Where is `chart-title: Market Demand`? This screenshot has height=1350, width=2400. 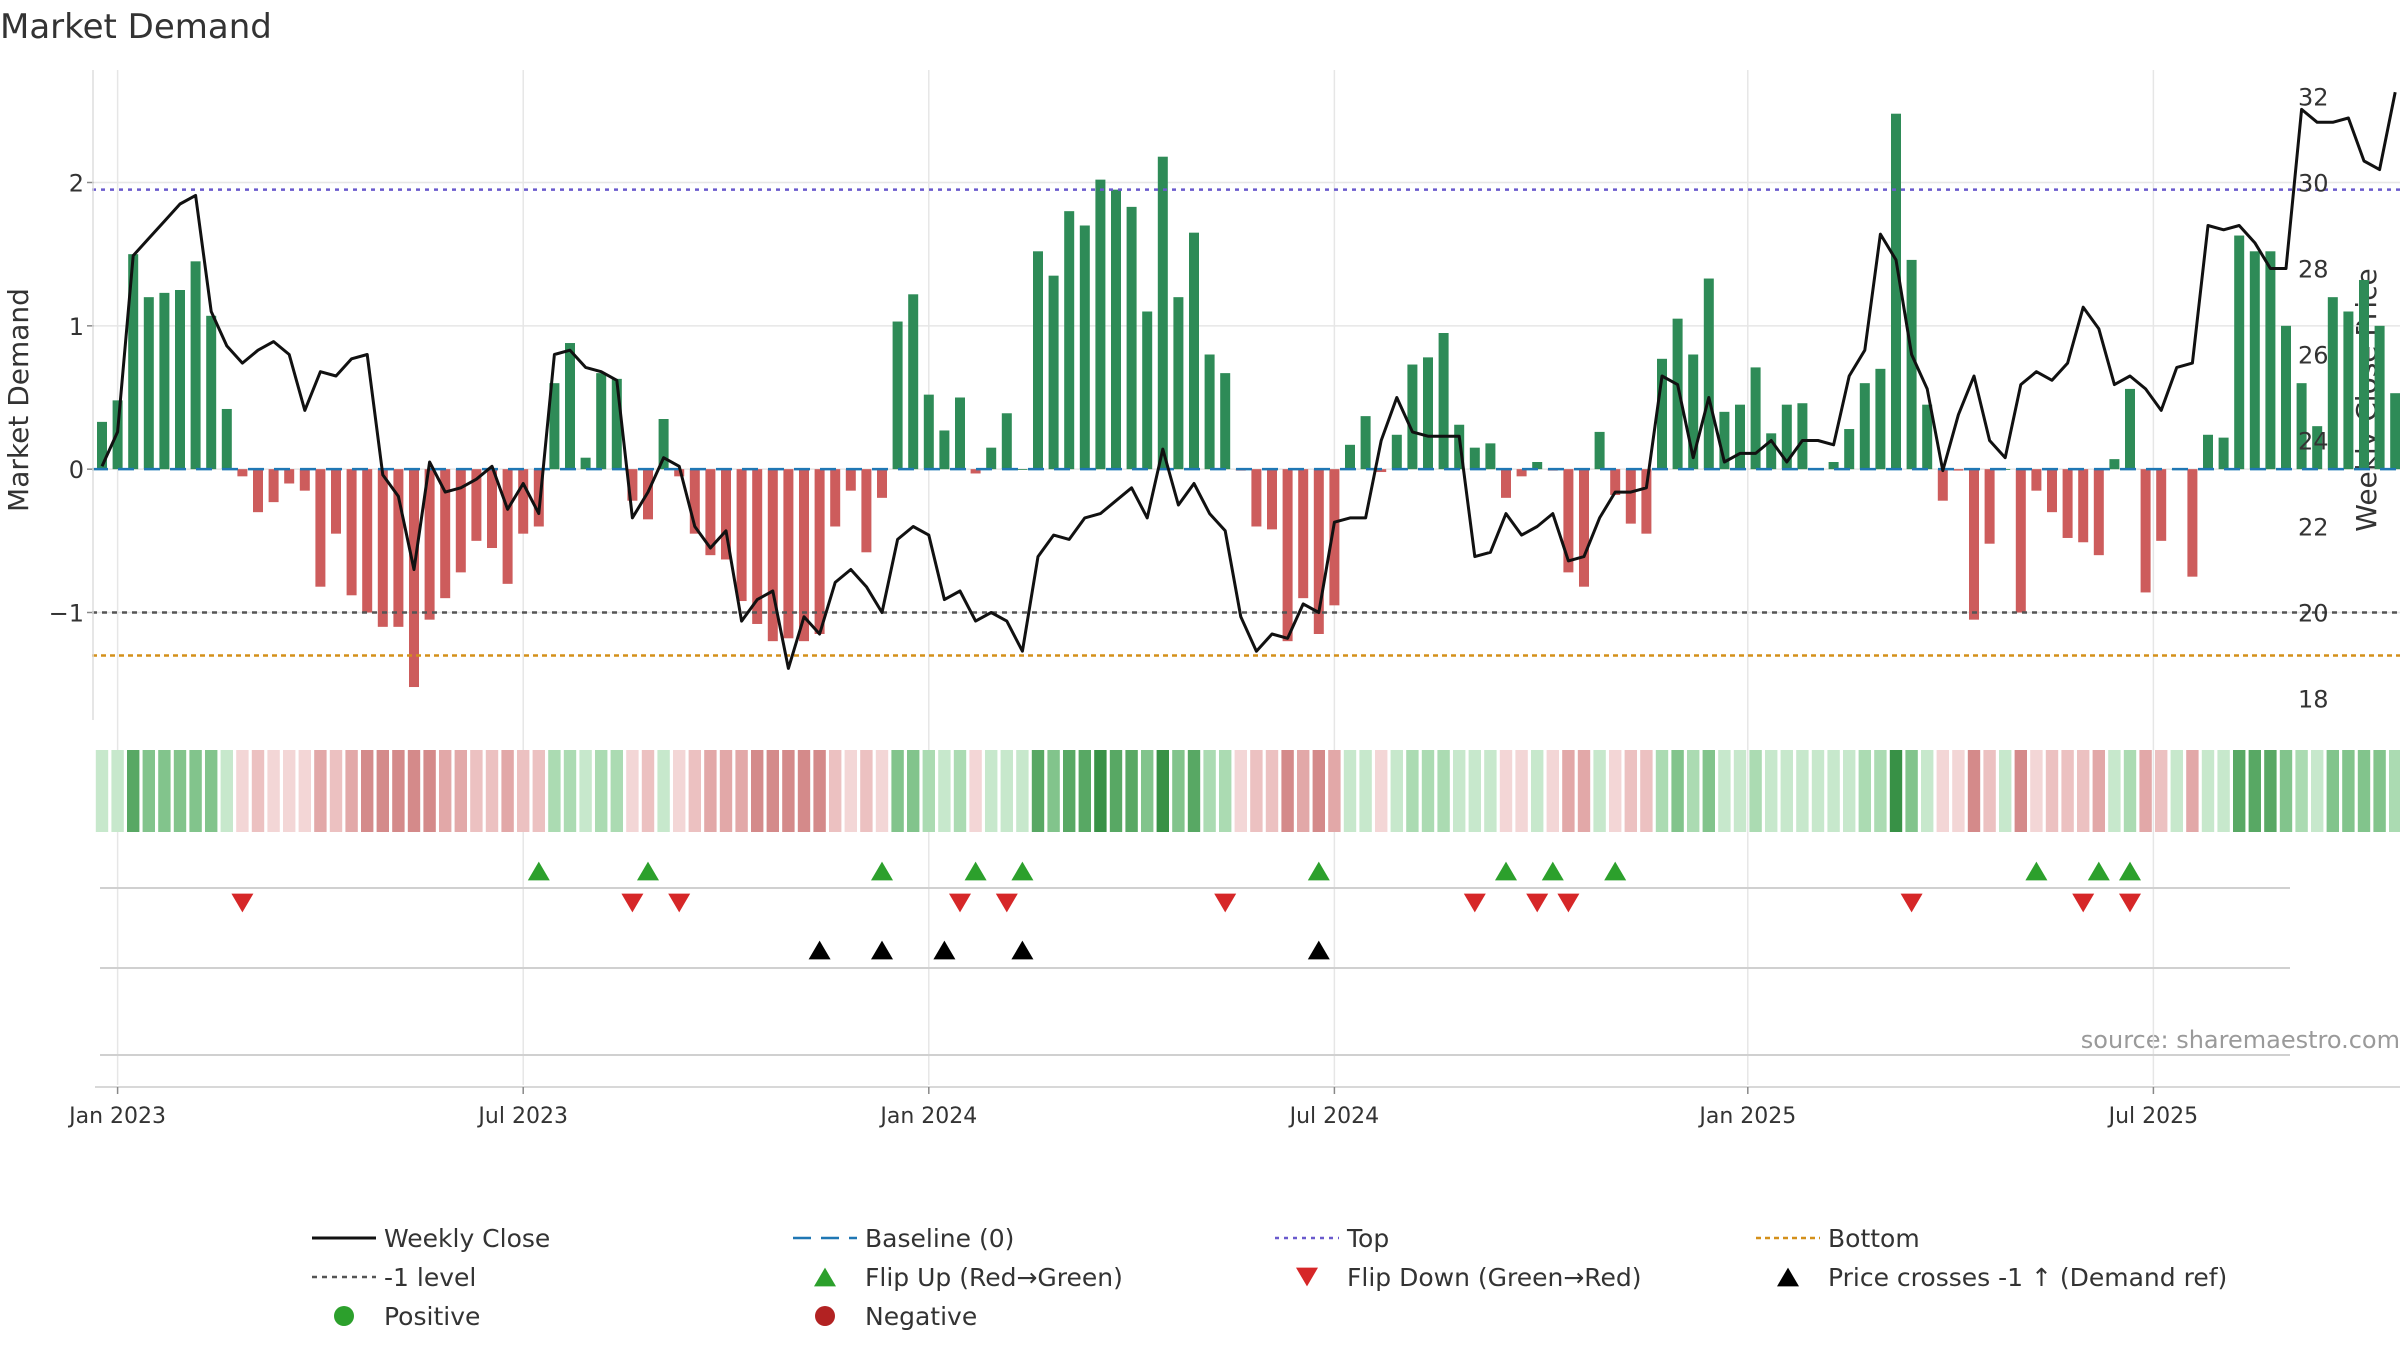 chart-title: Market Demand is located at coordinates (136, 27).